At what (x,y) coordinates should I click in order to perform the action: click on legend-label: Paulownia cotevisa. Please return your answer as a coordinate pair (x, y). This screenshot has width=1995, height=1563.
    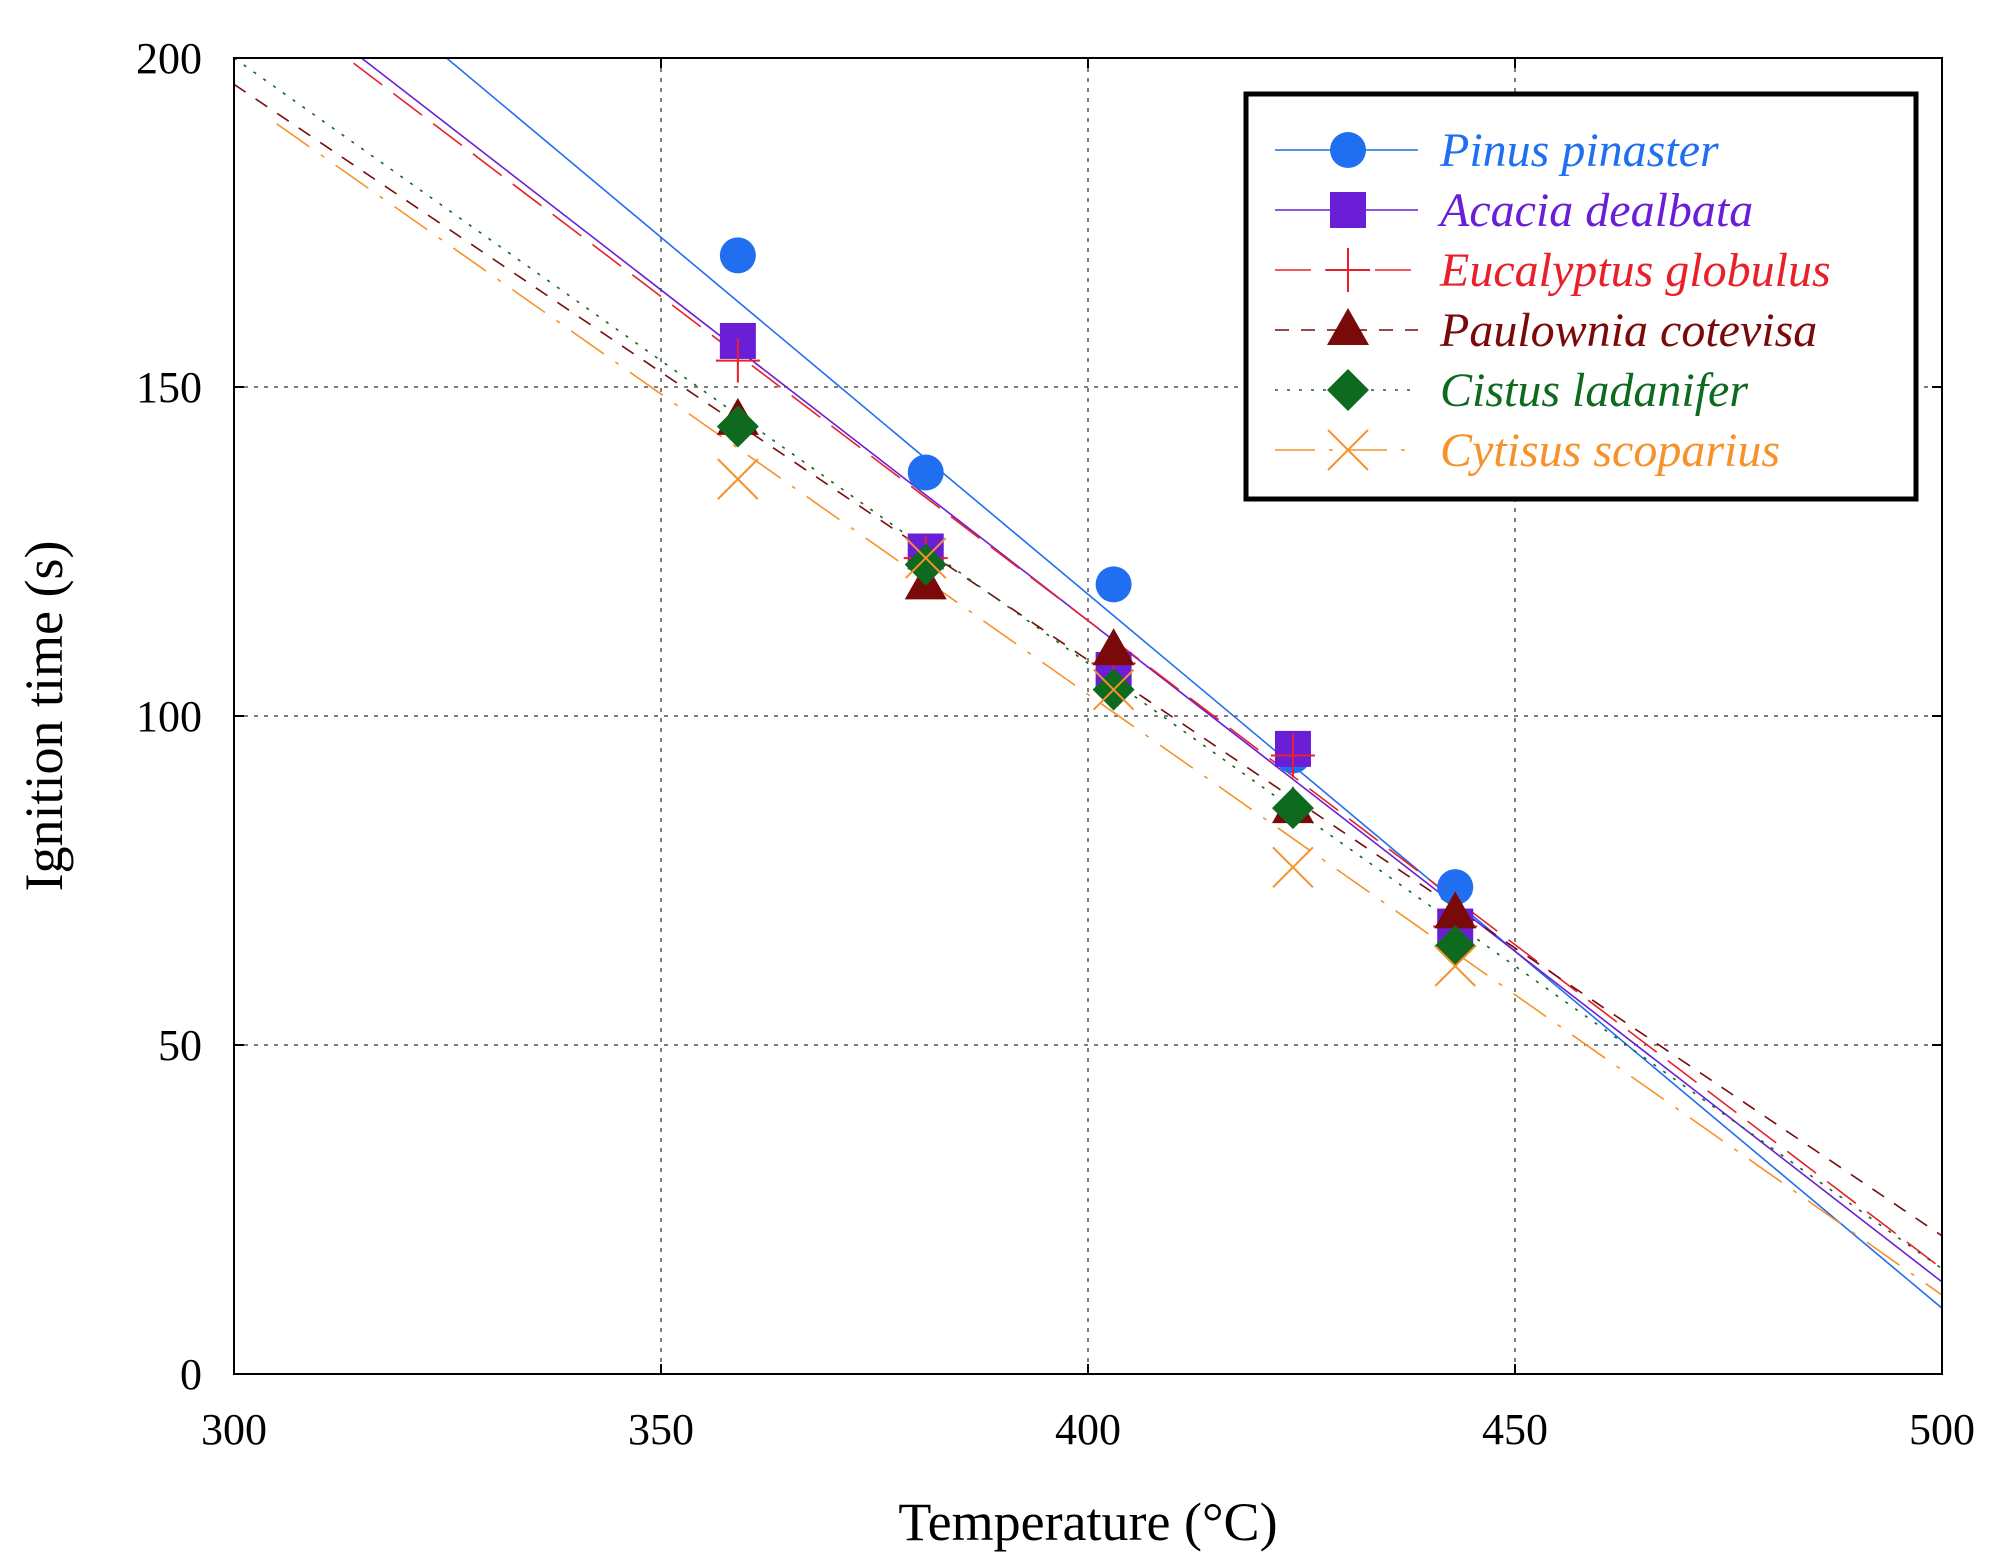
    Looking at the image, I should click on (1628, 330).